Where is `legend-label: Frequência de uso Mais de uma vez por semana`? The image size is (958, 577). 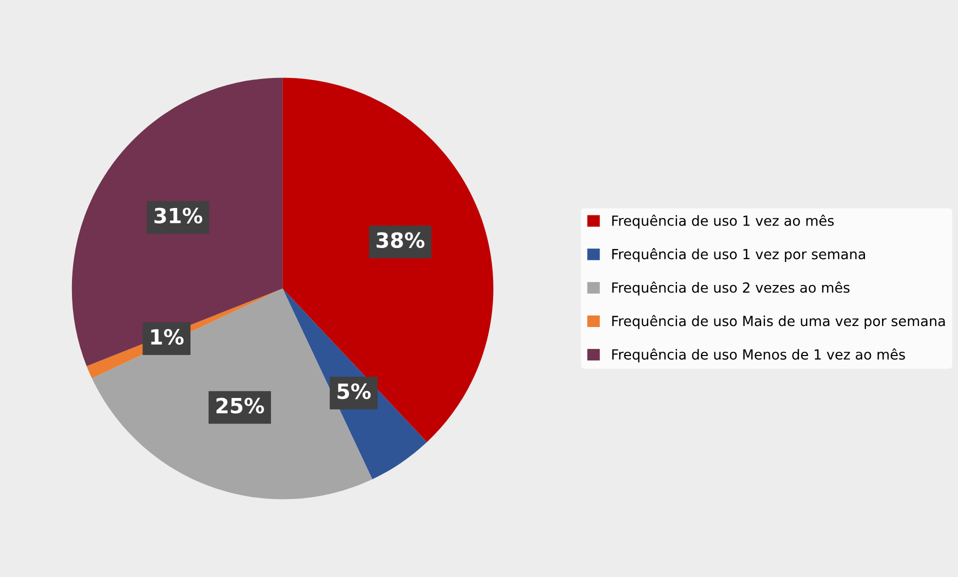
legend-label: Frequência de uso Mais de uma vez por semana is located at coordinates (778, 321).